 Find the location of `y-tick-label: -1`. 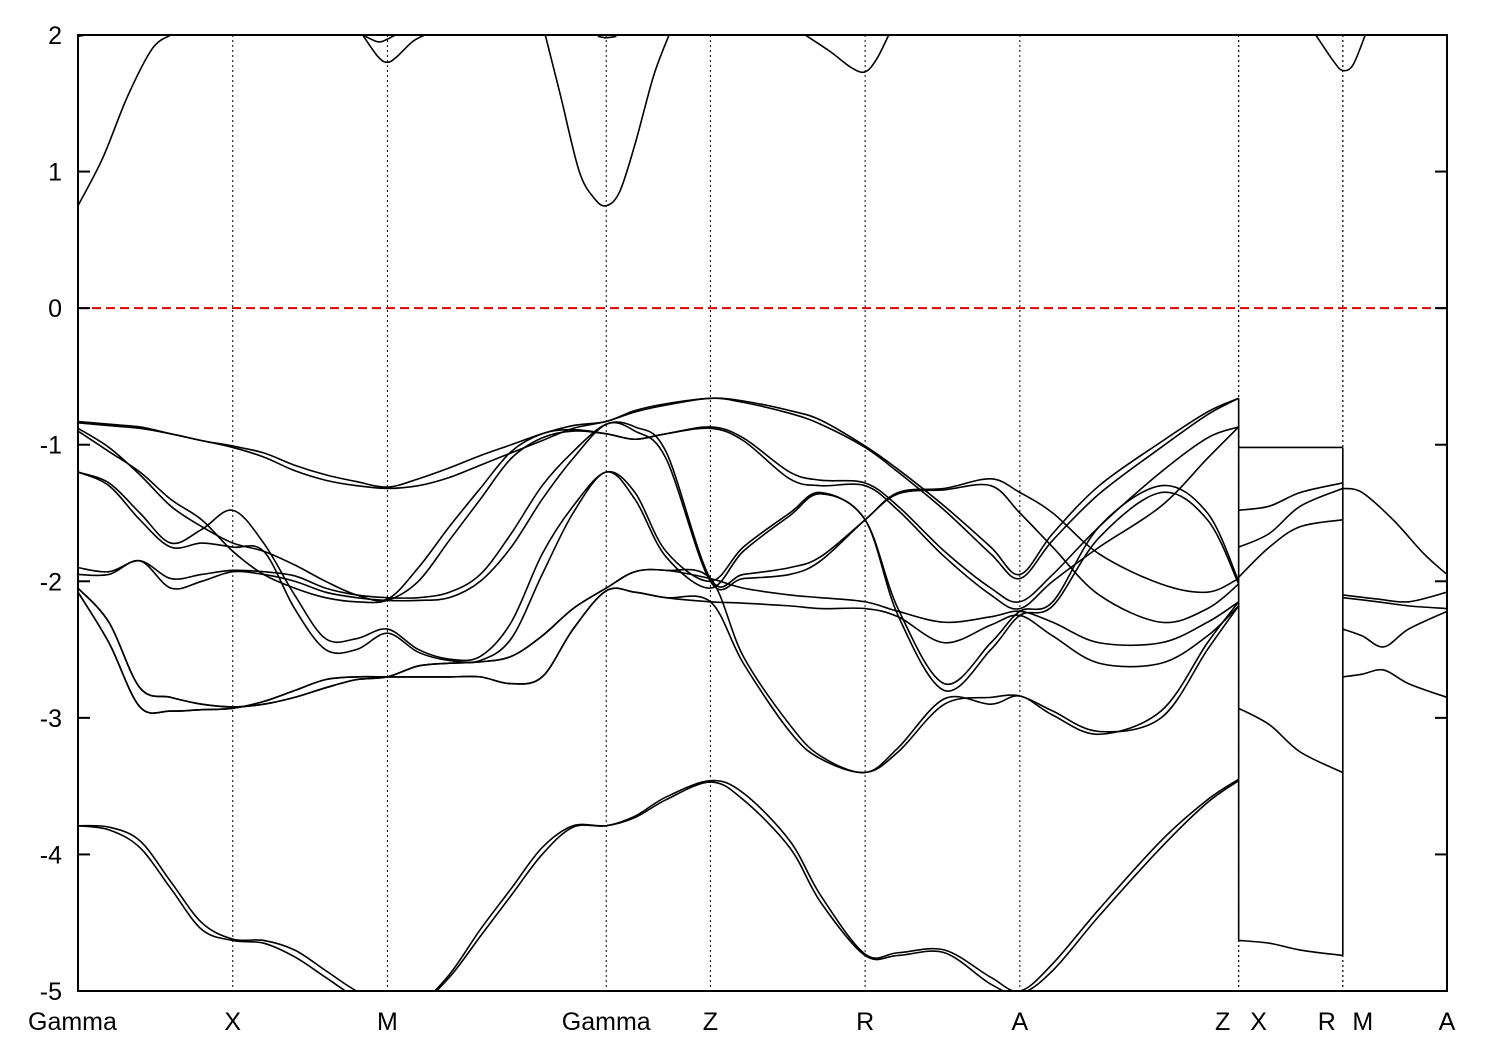

y-tick-label: -1 is located at coordinates (51, 446).